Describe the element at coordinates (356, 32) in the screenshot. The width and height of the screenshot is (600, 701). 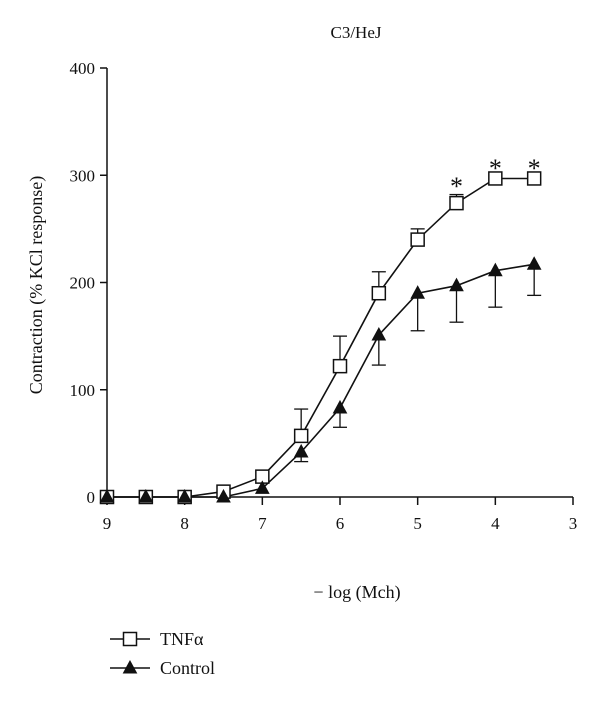
I see `chart-title: C3/HeJ` at that location.